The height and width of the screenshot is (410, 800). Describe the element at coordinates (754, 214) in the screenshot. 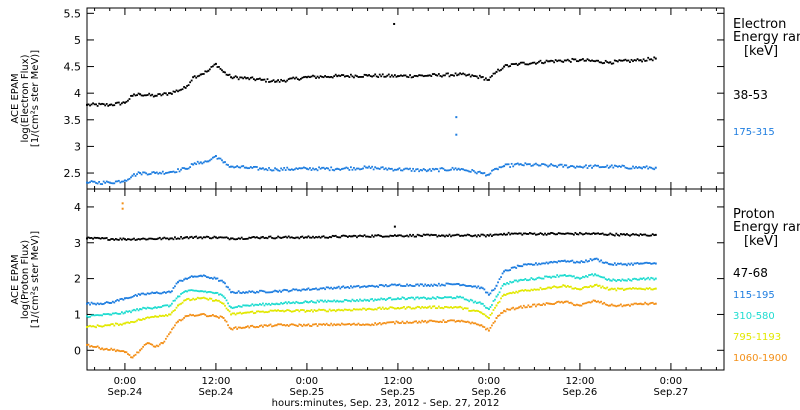

I see `legend-title: Proton` at that location.